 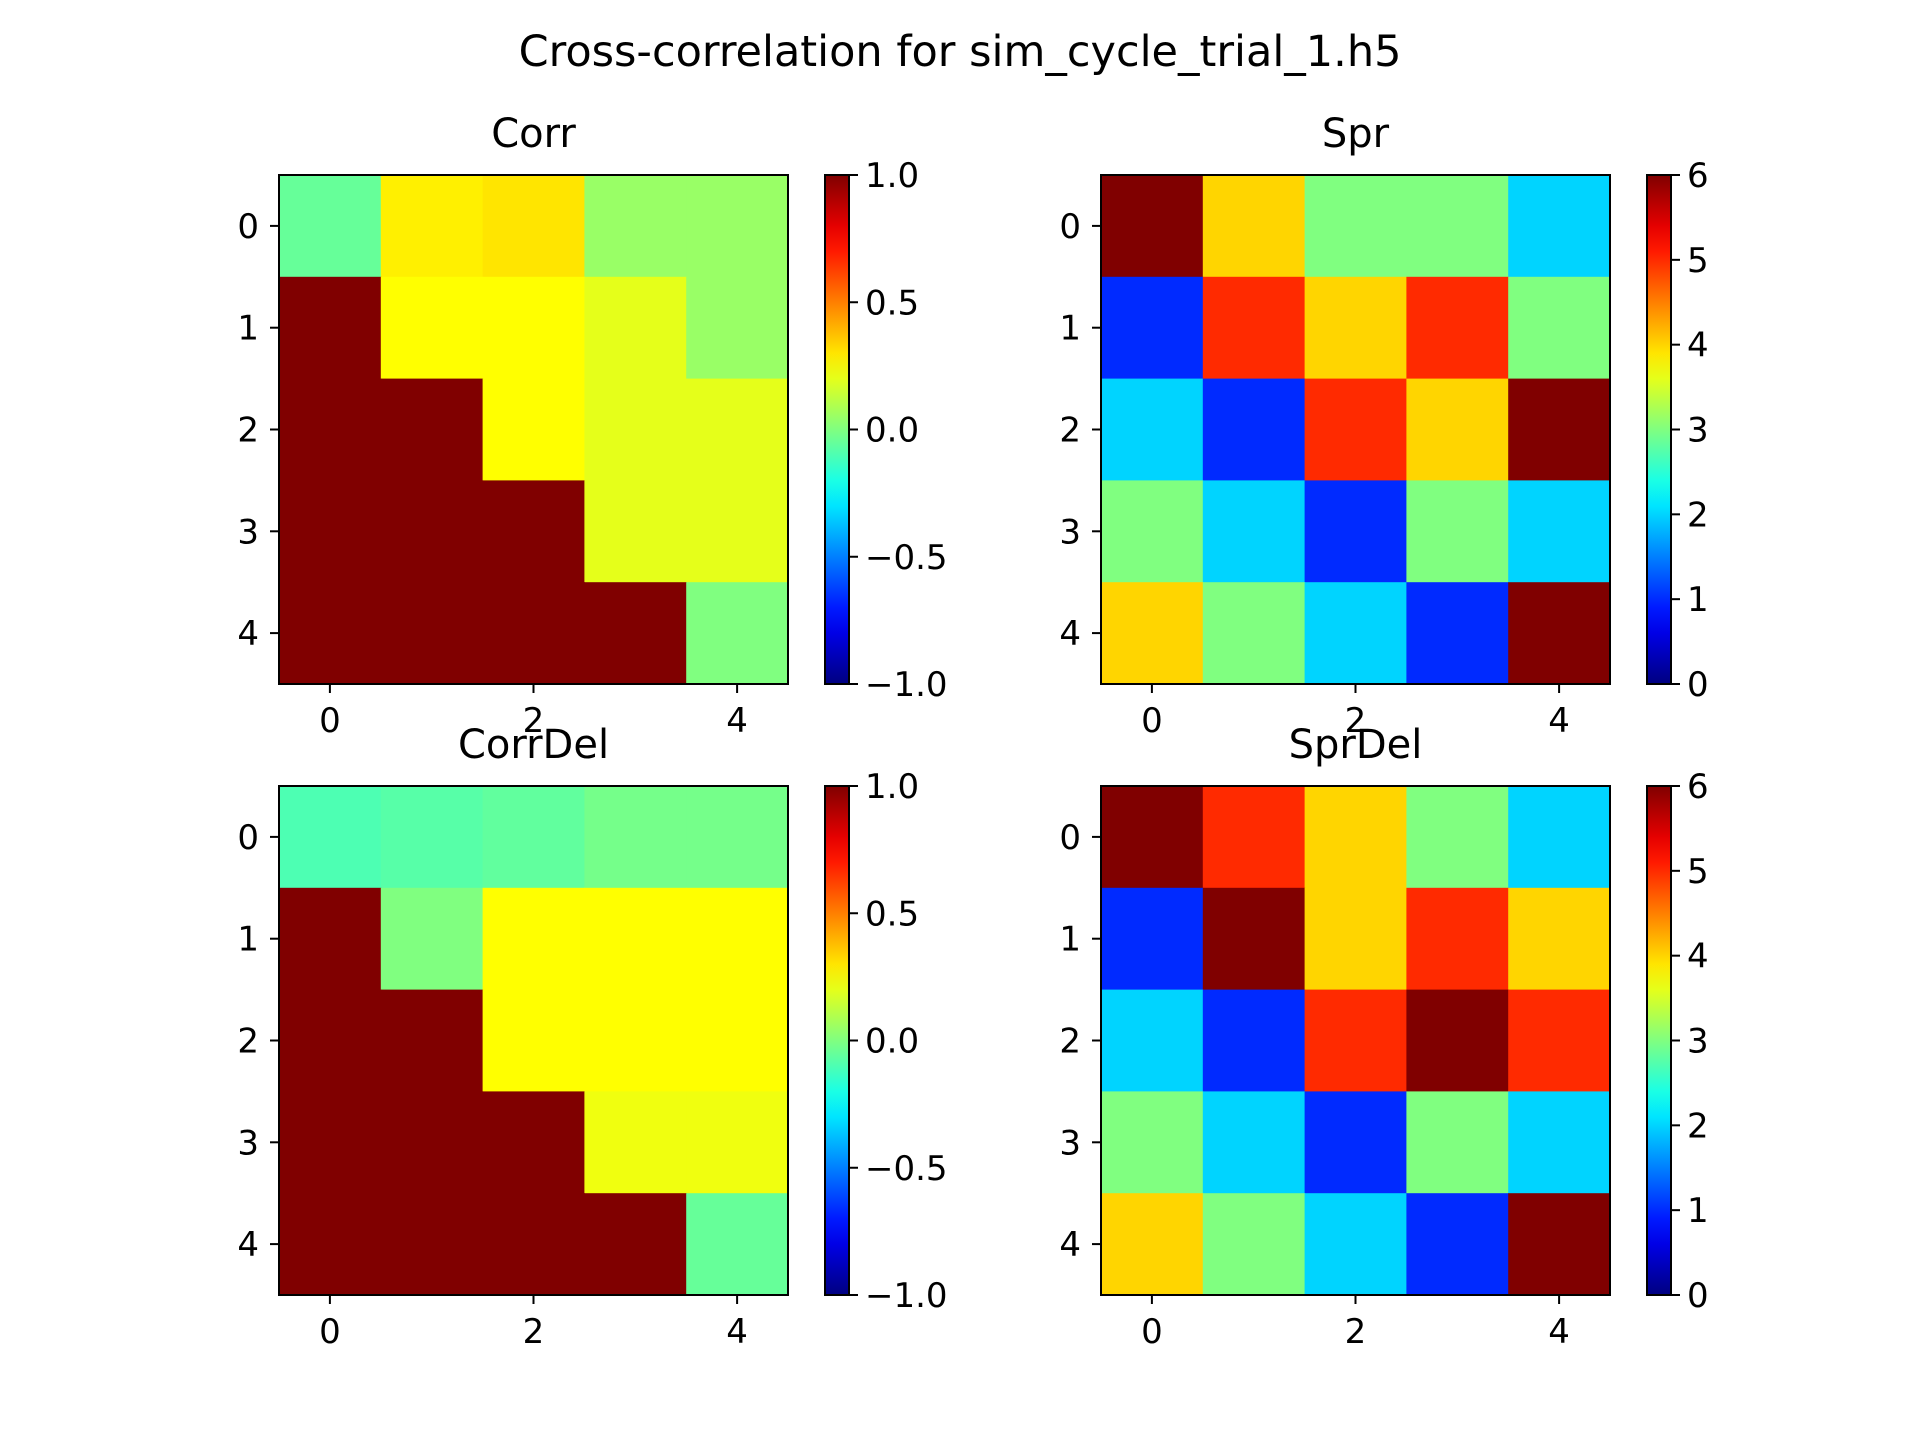 What do you see at coordinates (1356, 745) in the screenshot?
I see `panel-title: SprDel` at bounding box center [1356, 745].